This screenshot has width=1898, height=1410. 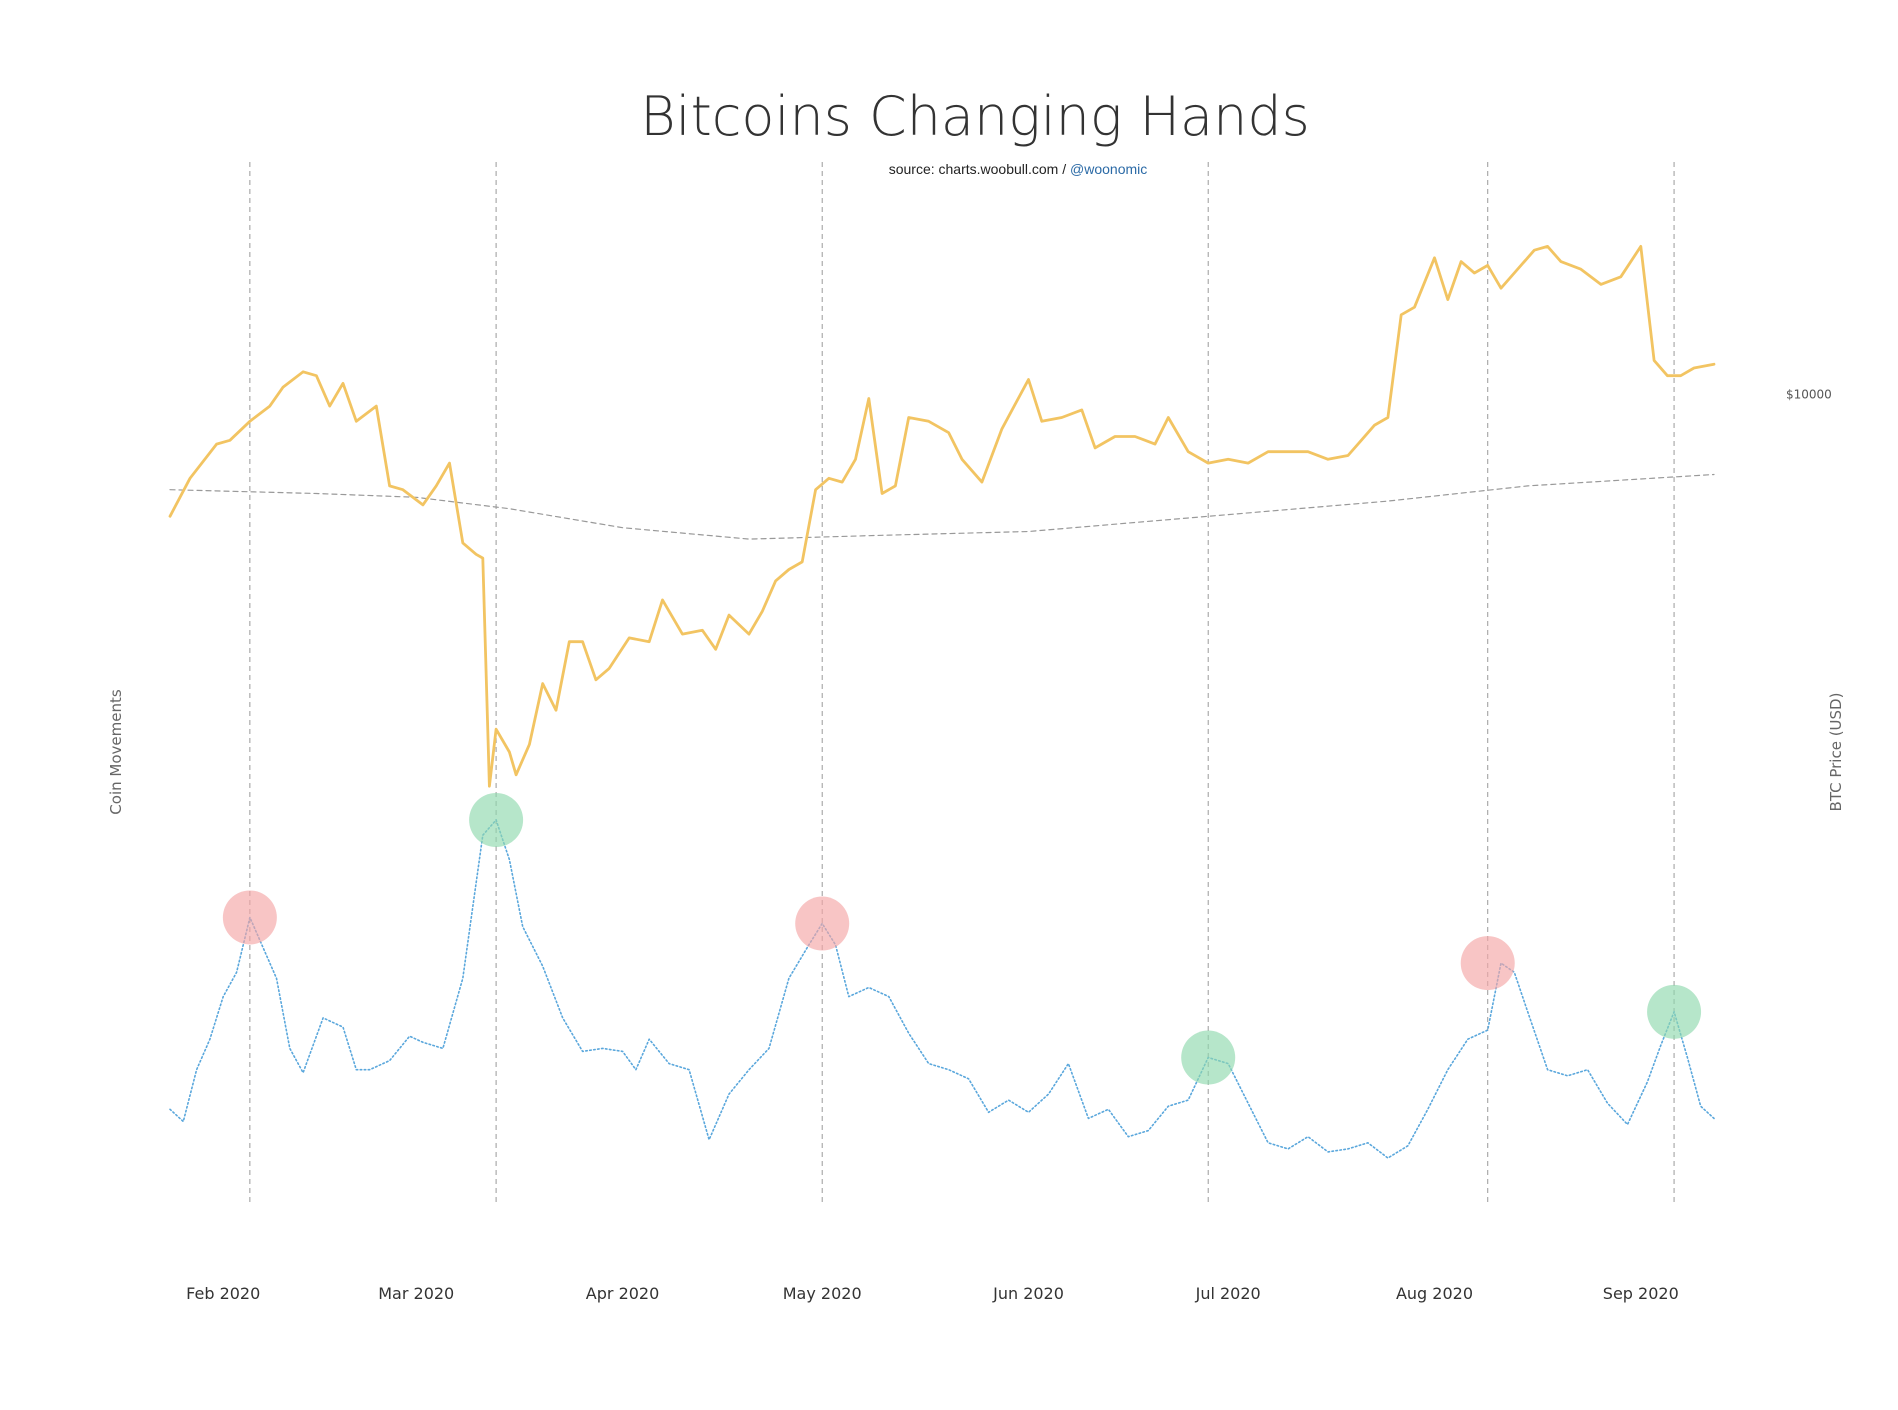 What do you see at coordinates (416, 1293) in the screenshot?
I see `x-tick-label: Mar 2020` at bounding box center [416, 1293].